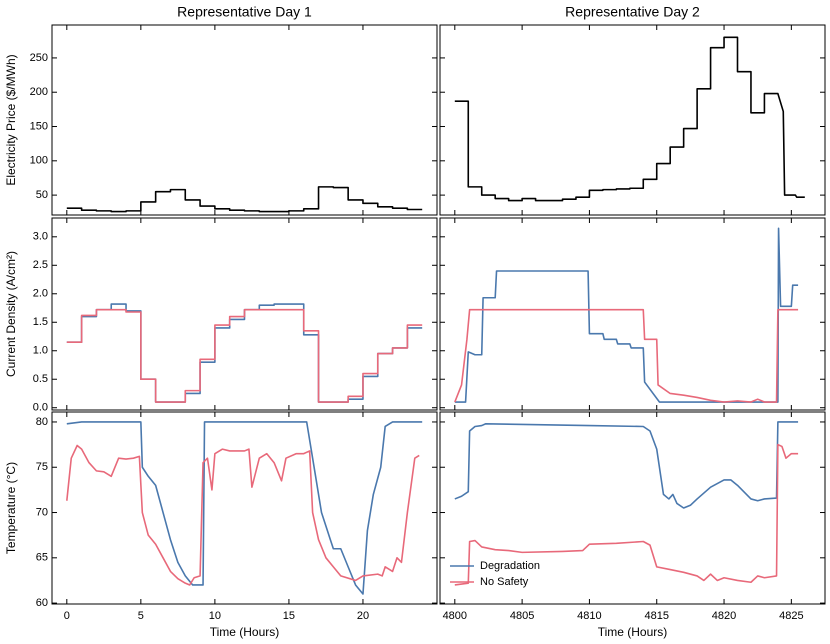 The height and width of the screenshot is (644, 830). I want to click on y-tick-label: 150, so click(39, 126).